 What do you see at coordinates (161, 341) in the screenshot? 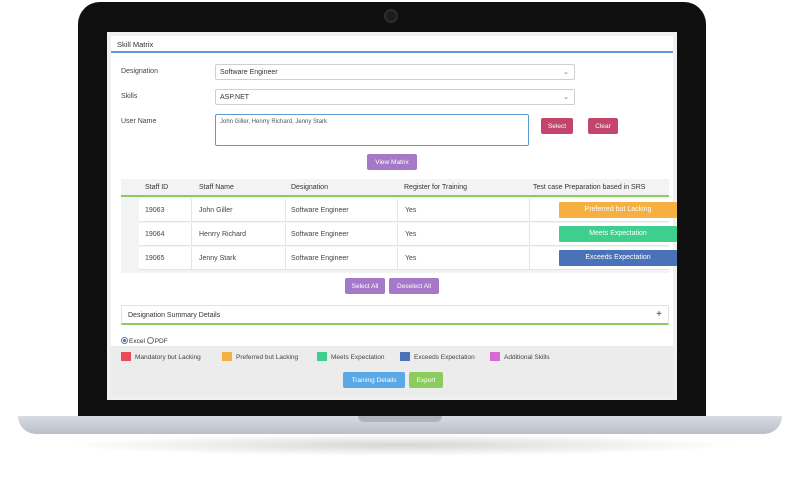
I see `pdf-label: PDF` at bounding box center [161, 341].